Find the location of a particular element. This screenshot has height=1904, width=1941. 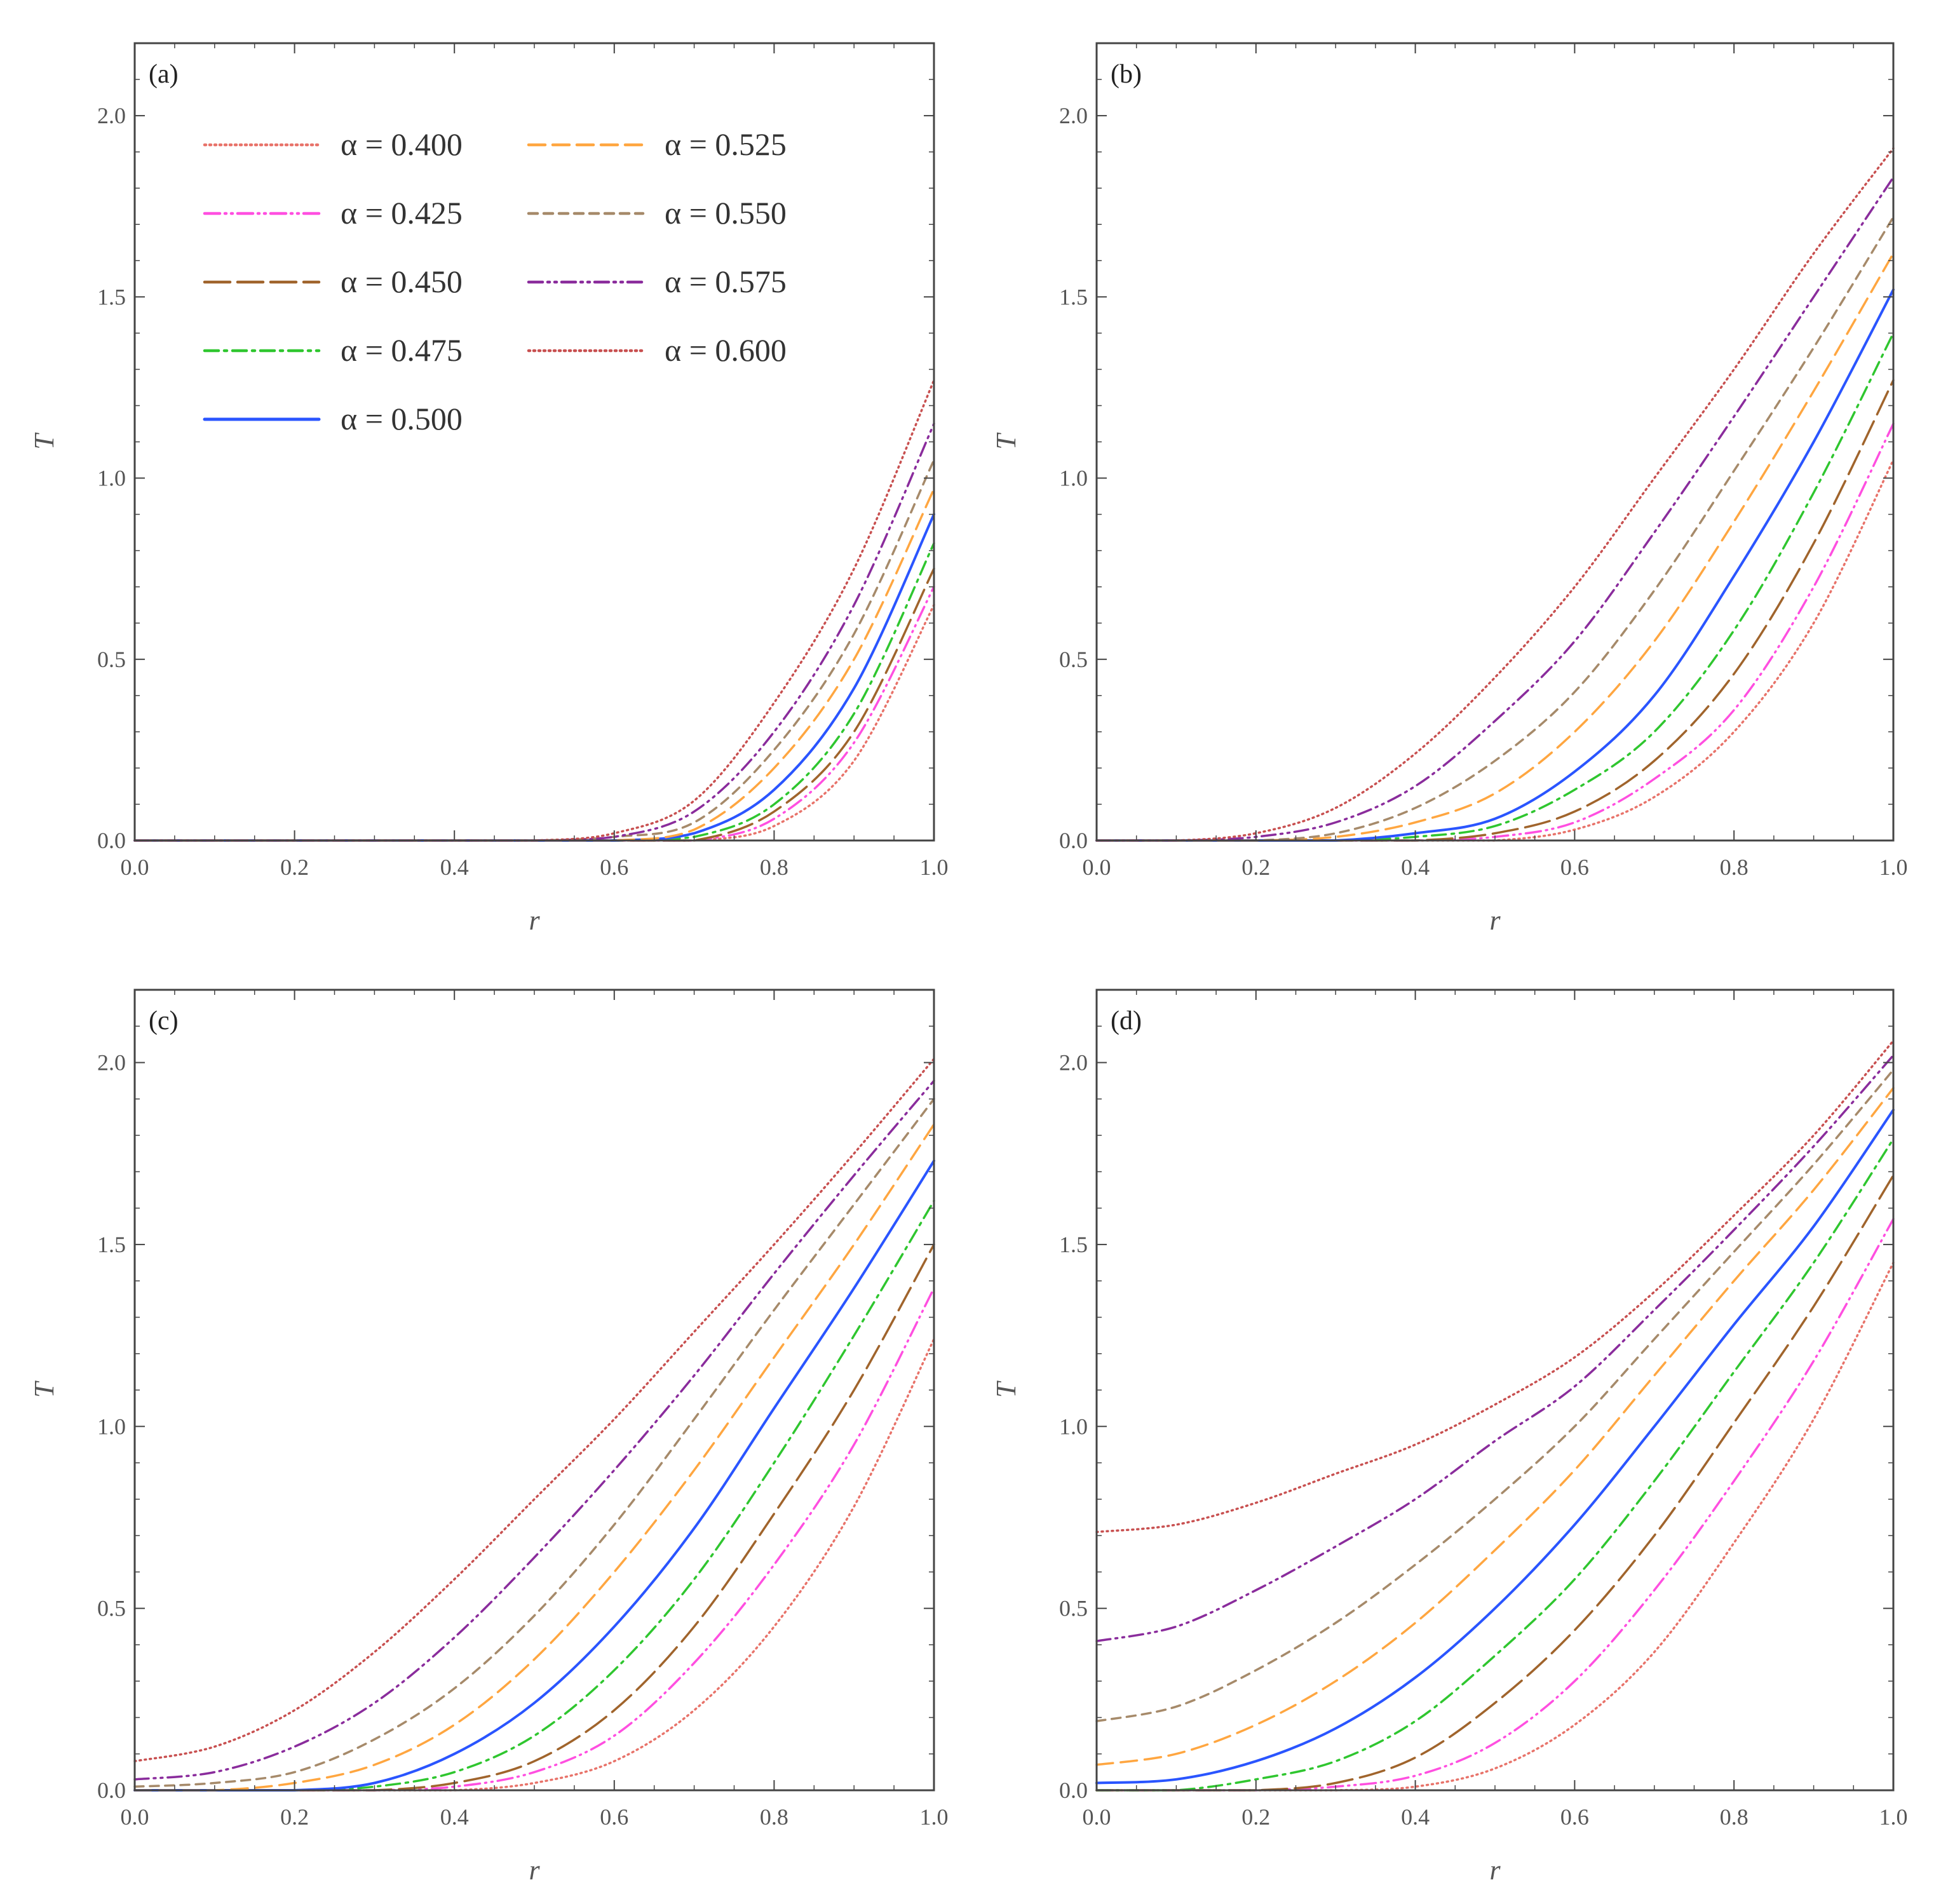

legend-label: α = 0.425 is located at coordinates (402, 213).